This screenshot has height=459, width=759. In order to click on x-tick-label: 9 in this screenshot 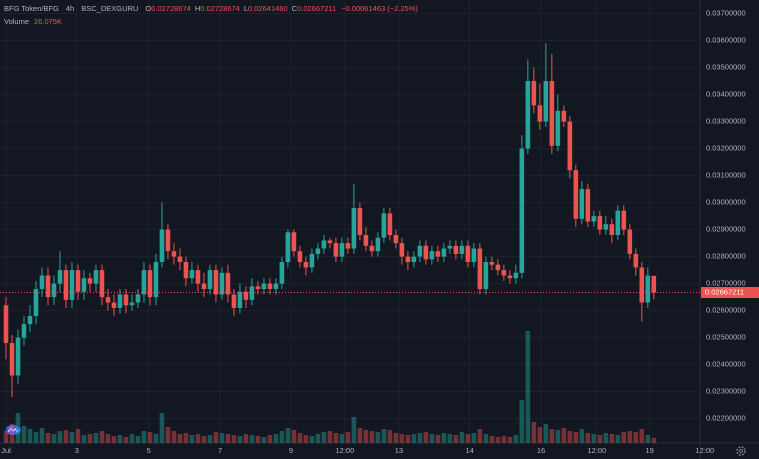, I will do `click(291, 450)`.